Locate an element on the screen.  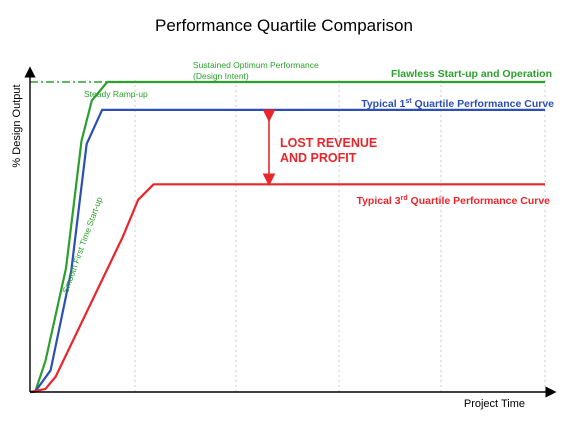
annotation-sustained-optimum: Sustained Optimum Performance is located at coordinates (256, 65).